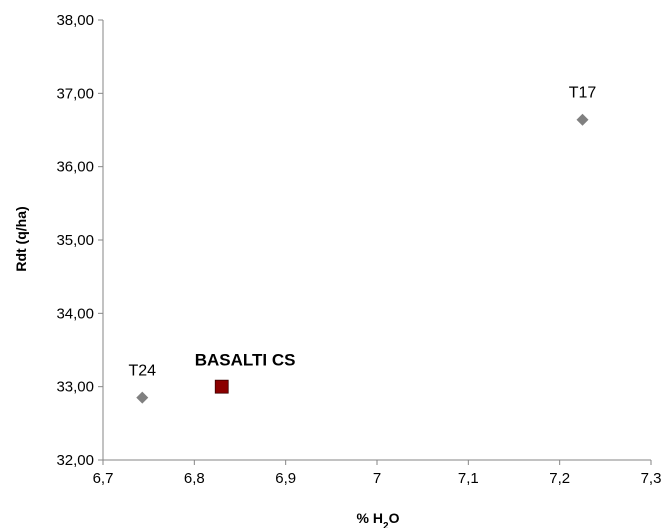 The height and width of the screenshot is (528, 666). What do you see at coordinates (75, 240) in the screenshot?
I see `y-tick-label: 35,00` at bounding box center [75, 240].